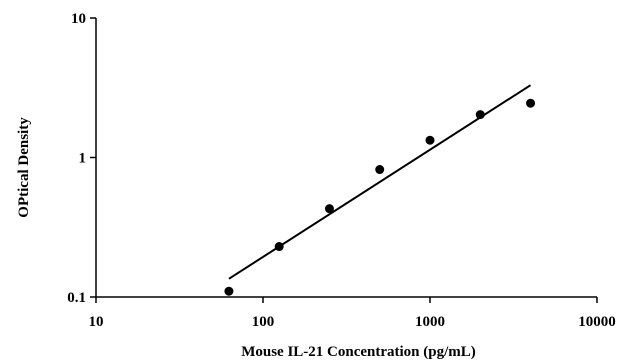 The image size is (627, 362). I want to click on x-tick-label: 10000, so click(597, 322).